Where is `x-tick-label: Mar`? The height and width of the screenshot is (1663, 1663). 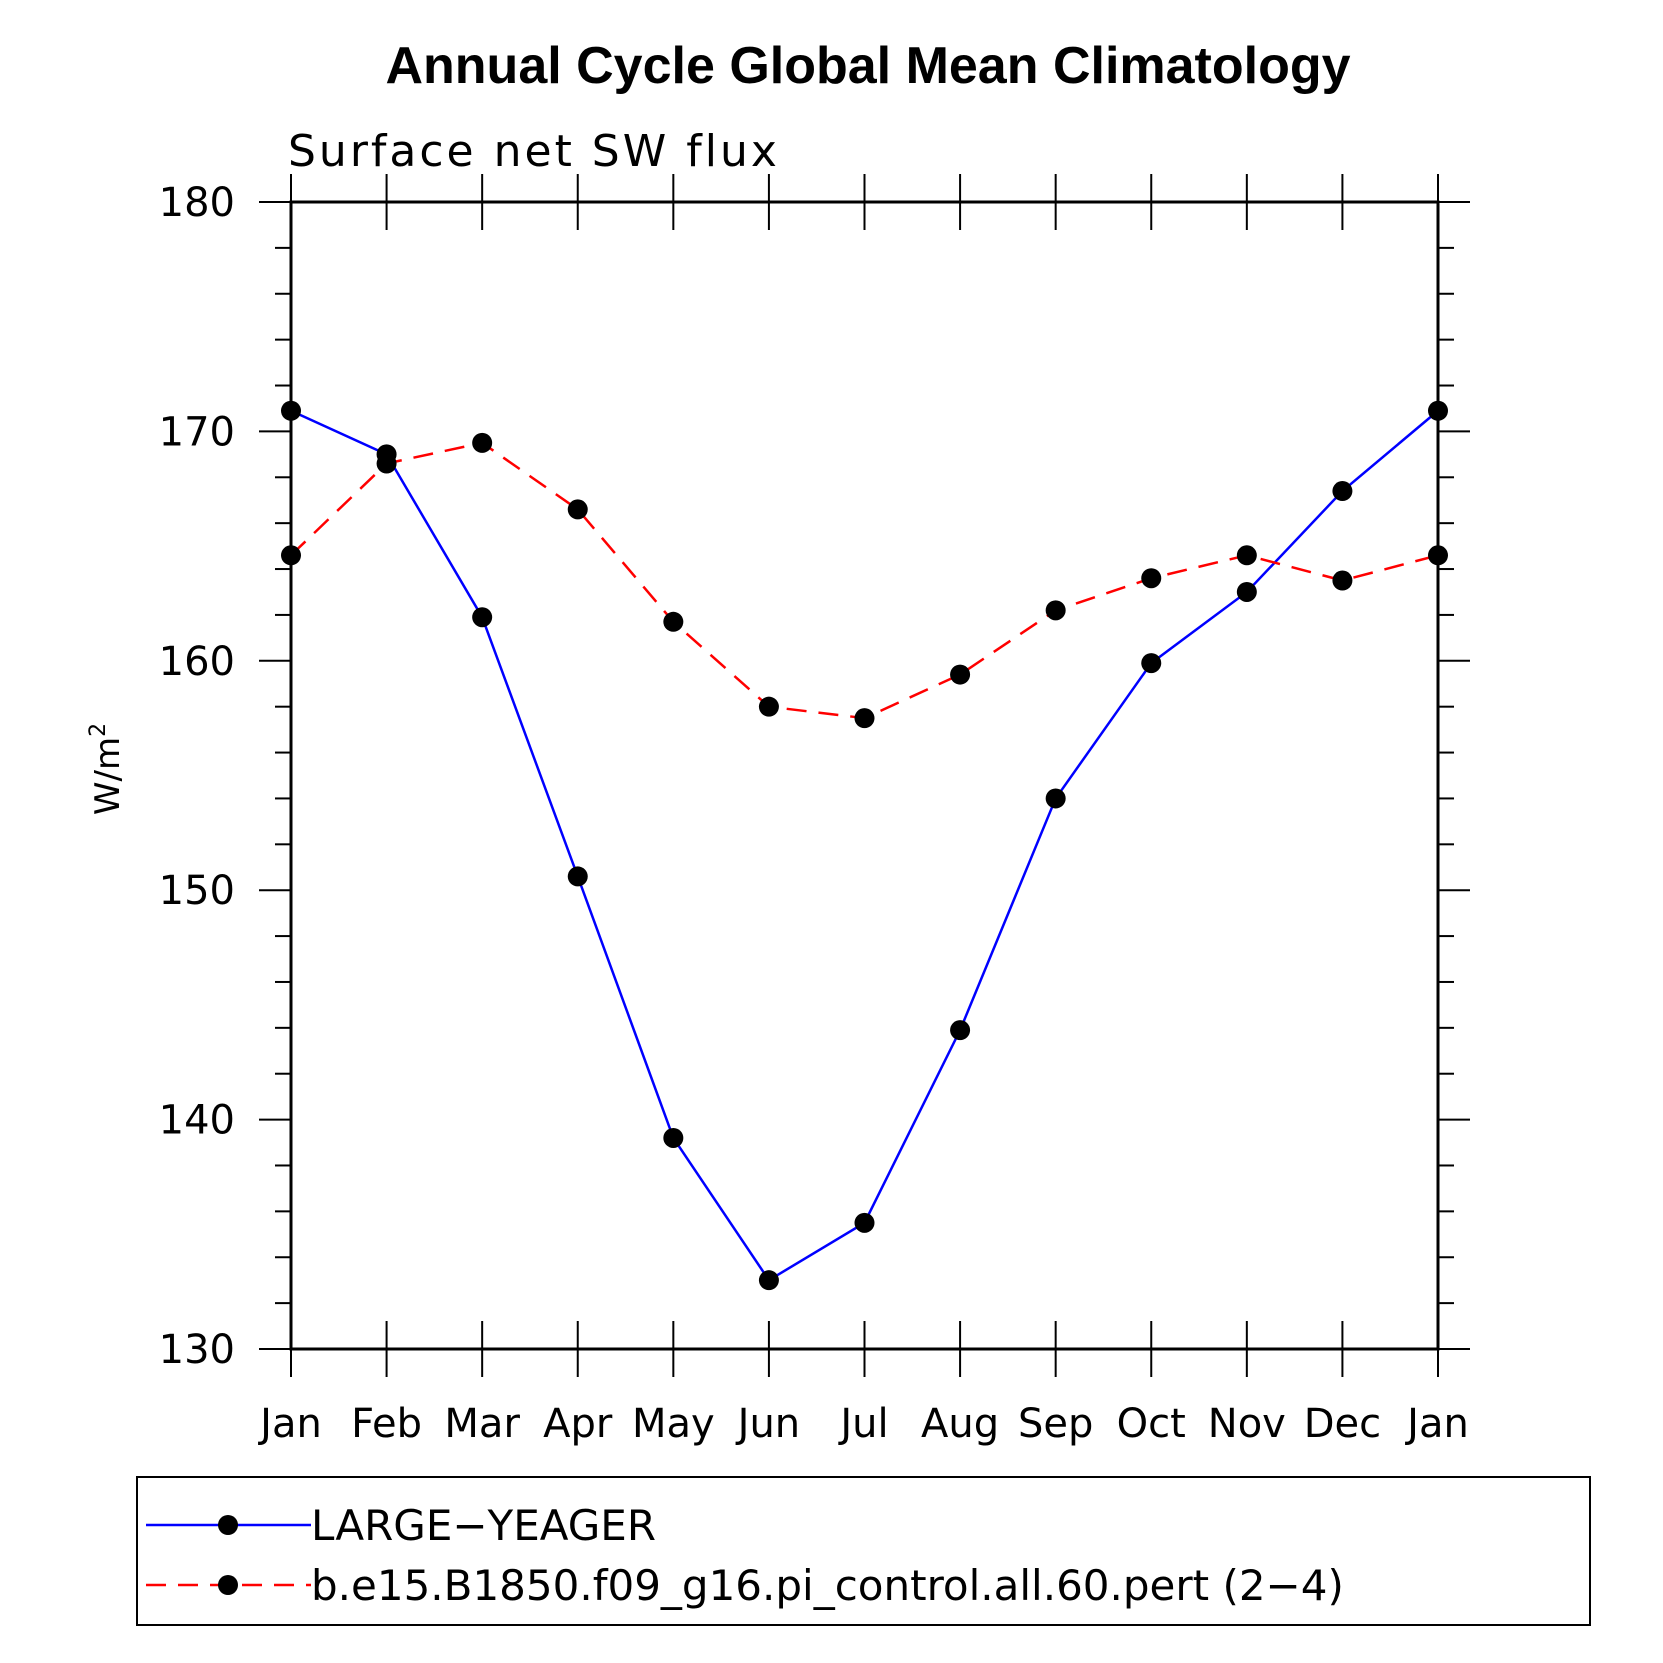
x-tick-label: Mar is located at coordinates (482, 1424).